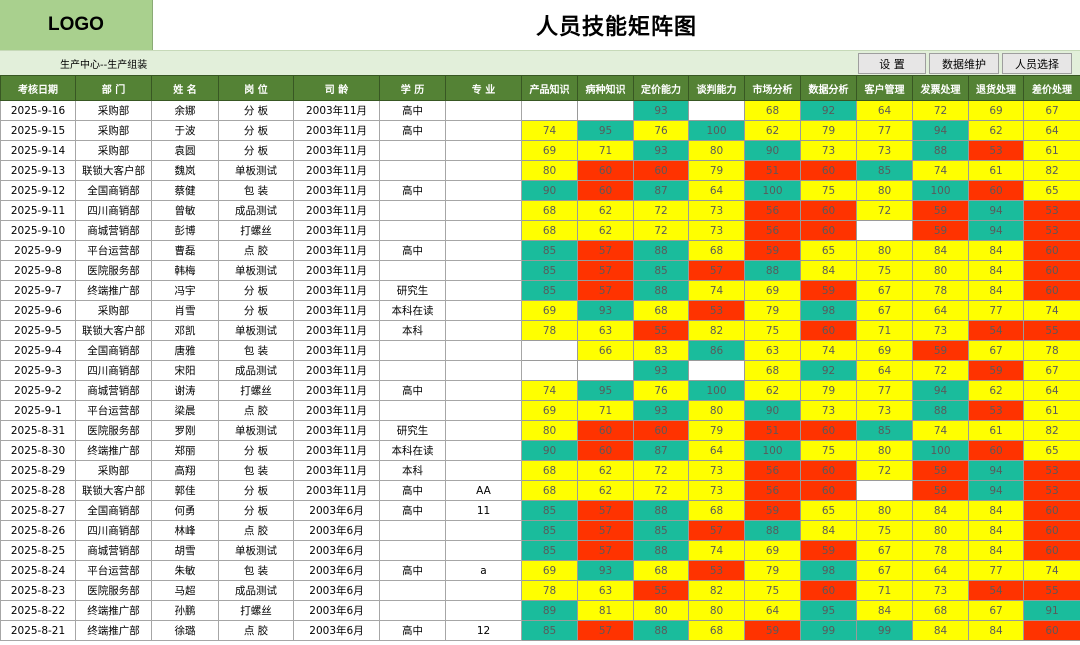  I want to click on score-cell: 75, so click(828, 450).